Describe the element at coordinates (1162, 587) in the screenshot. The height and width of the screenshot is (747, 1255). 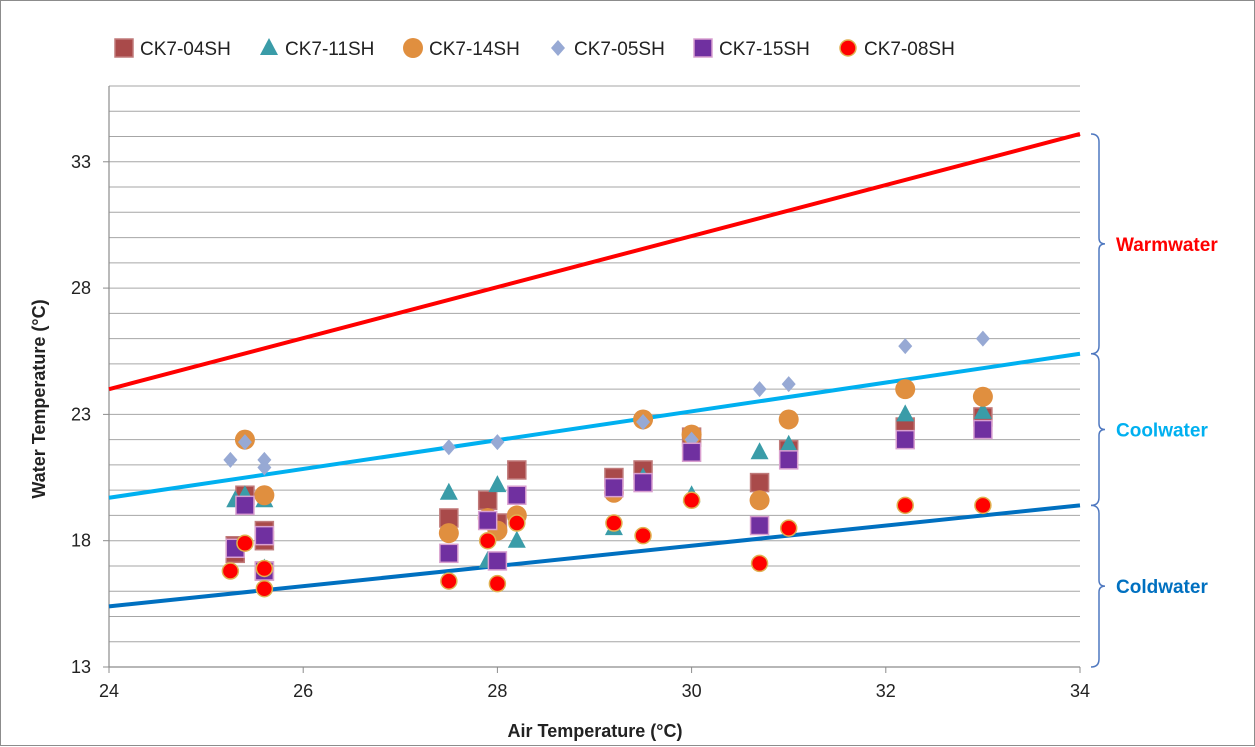
I see `zone-label: Coldwater` at that location.